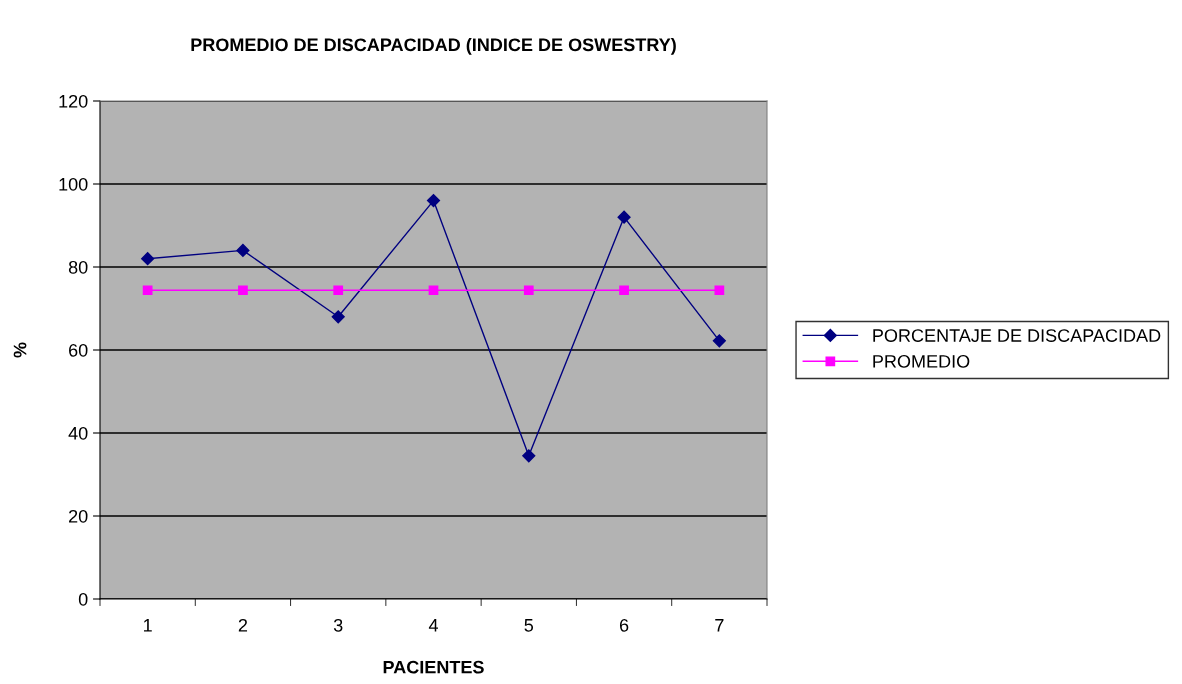 The width and height of the screenshot is (1182, 684). Describe the element at coordinates (338, 625) in the screenshot. I see `x-tick-label: 3` at that location.